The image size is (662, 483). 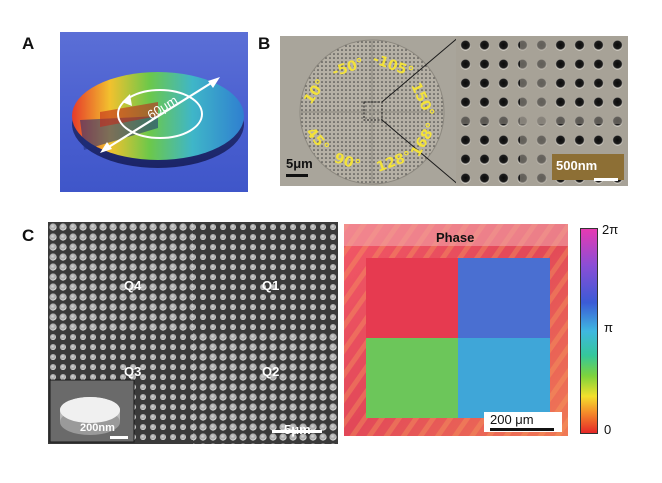 What do you see at coordinates (589, 331) in the screenshot?
I see `colorbar` at bounding box center [589, 331].